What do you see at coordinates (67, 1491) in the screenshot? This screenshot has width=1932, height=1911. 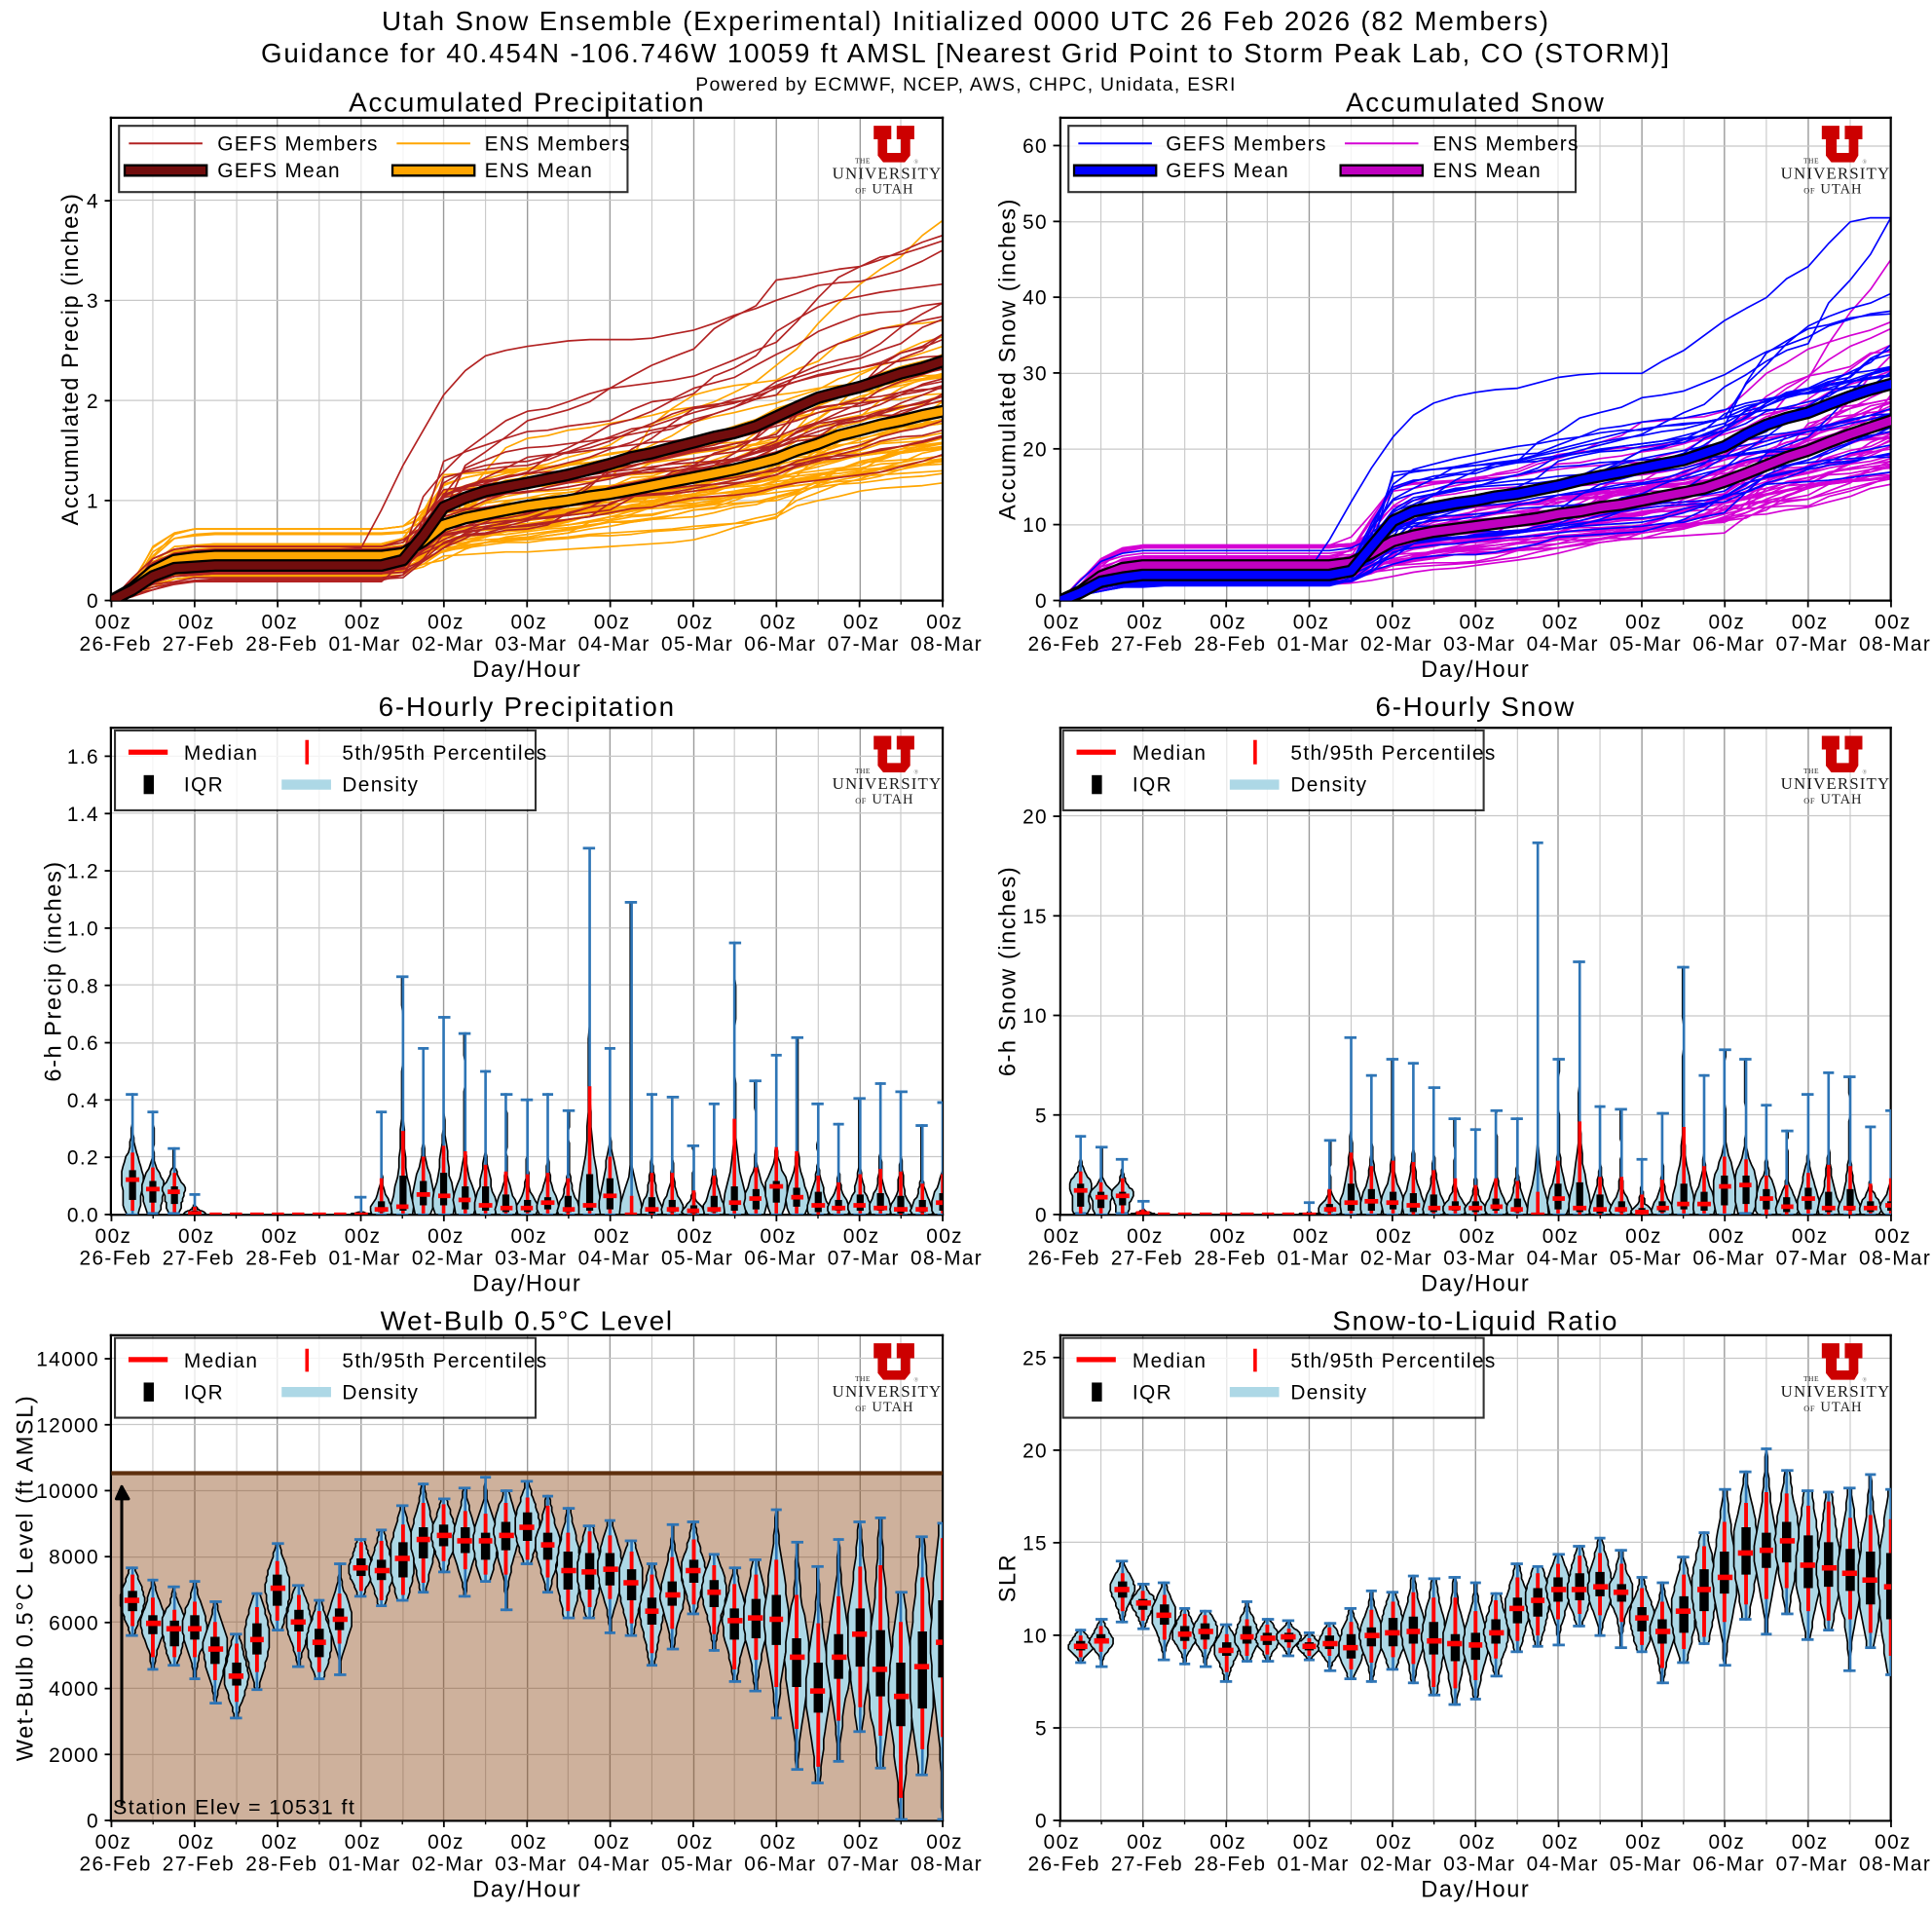 I see `svg-text: 10000` at bounding box center [67, 1491].